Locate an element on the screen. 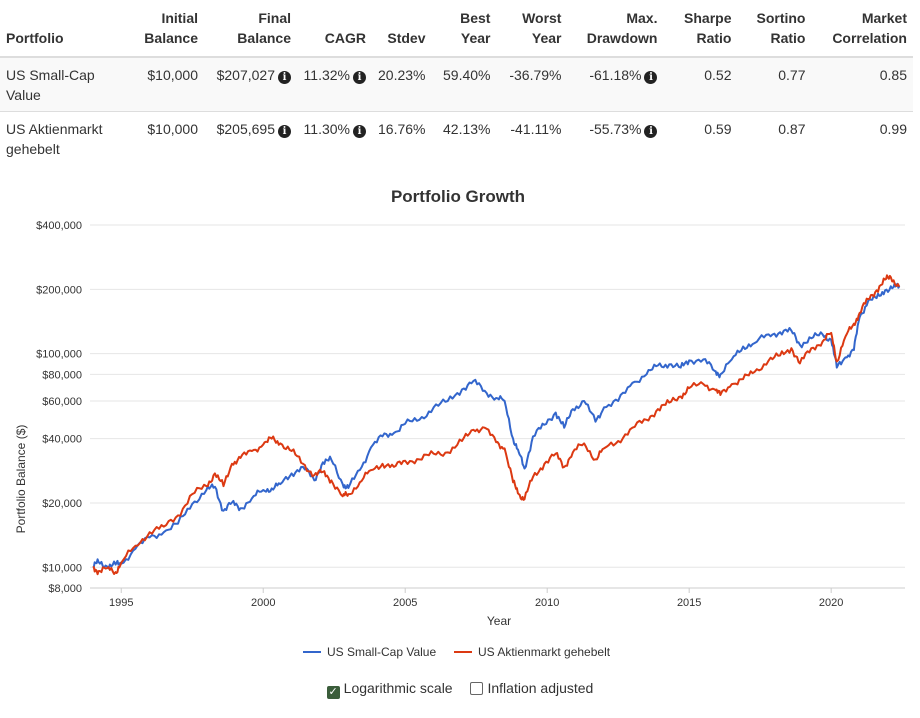 This screenshot has width=920, height=718. y-tick-label: $200,000 is located at coordinates (59, 290).